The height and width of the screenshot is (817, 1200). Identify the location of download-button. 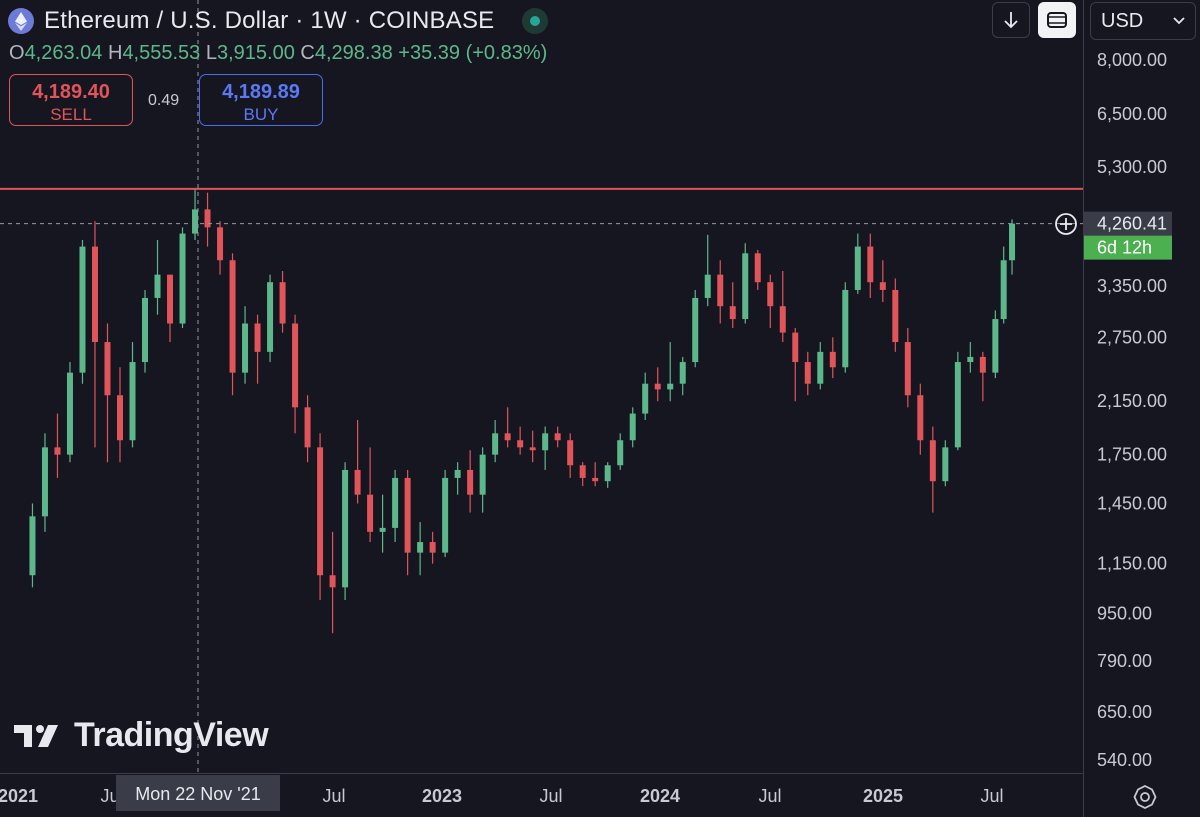
(1011, 20).